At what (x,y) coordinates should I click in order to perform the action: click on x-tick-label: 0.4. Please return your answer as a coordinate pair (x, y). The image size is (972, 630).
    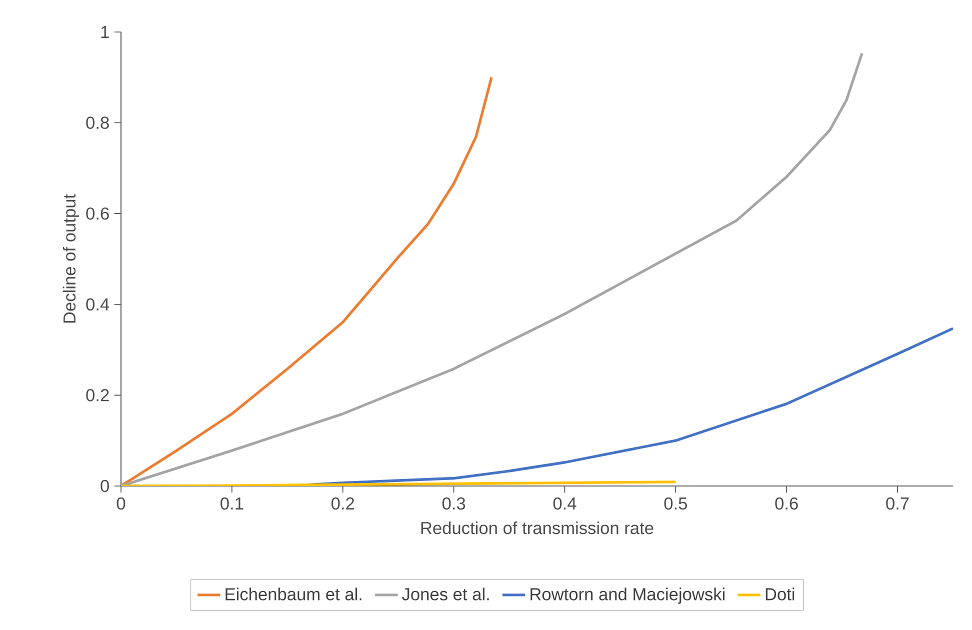
    Looking at the image, I should click on (564, 503).